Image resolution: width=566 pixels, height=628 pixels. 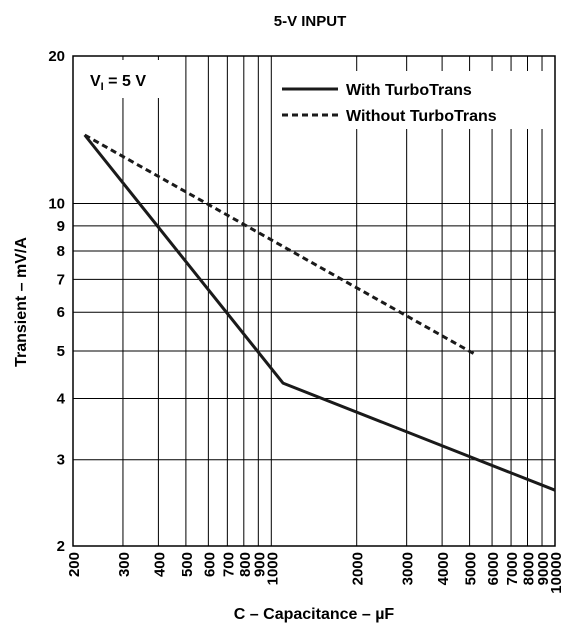 What do you see at coordinates (61, 460) in the screenshot?
I see `y-tick-label: 3` at bounding box center [61, 460].